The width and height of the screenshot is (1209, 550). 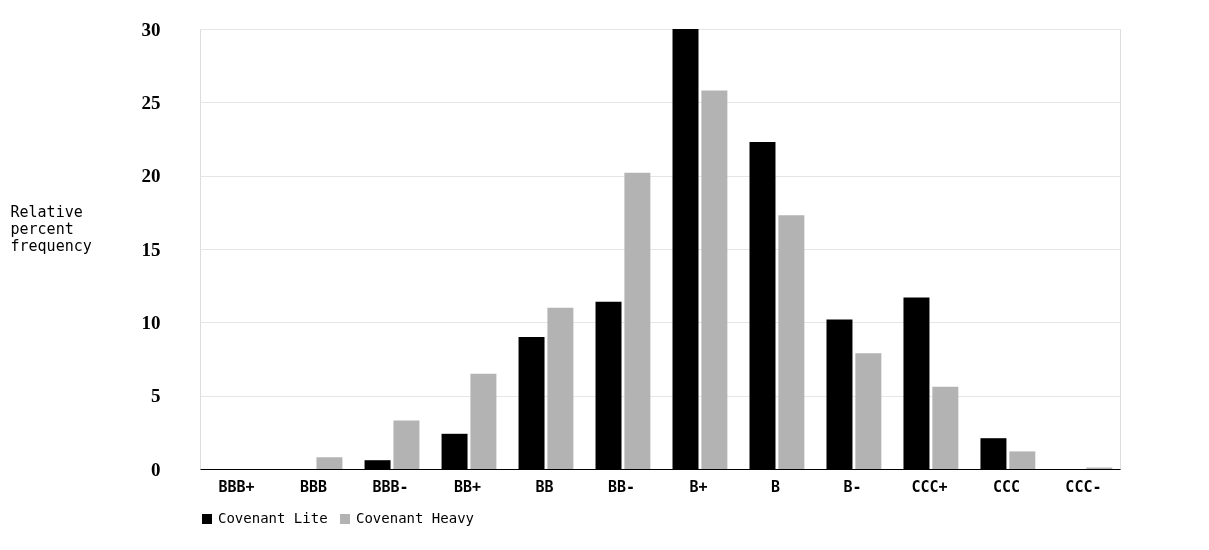 What do you see at coordinates (621, 486) in the screenshot?
I see `x-tick-label: BB-` at bounding box center [621, 486].